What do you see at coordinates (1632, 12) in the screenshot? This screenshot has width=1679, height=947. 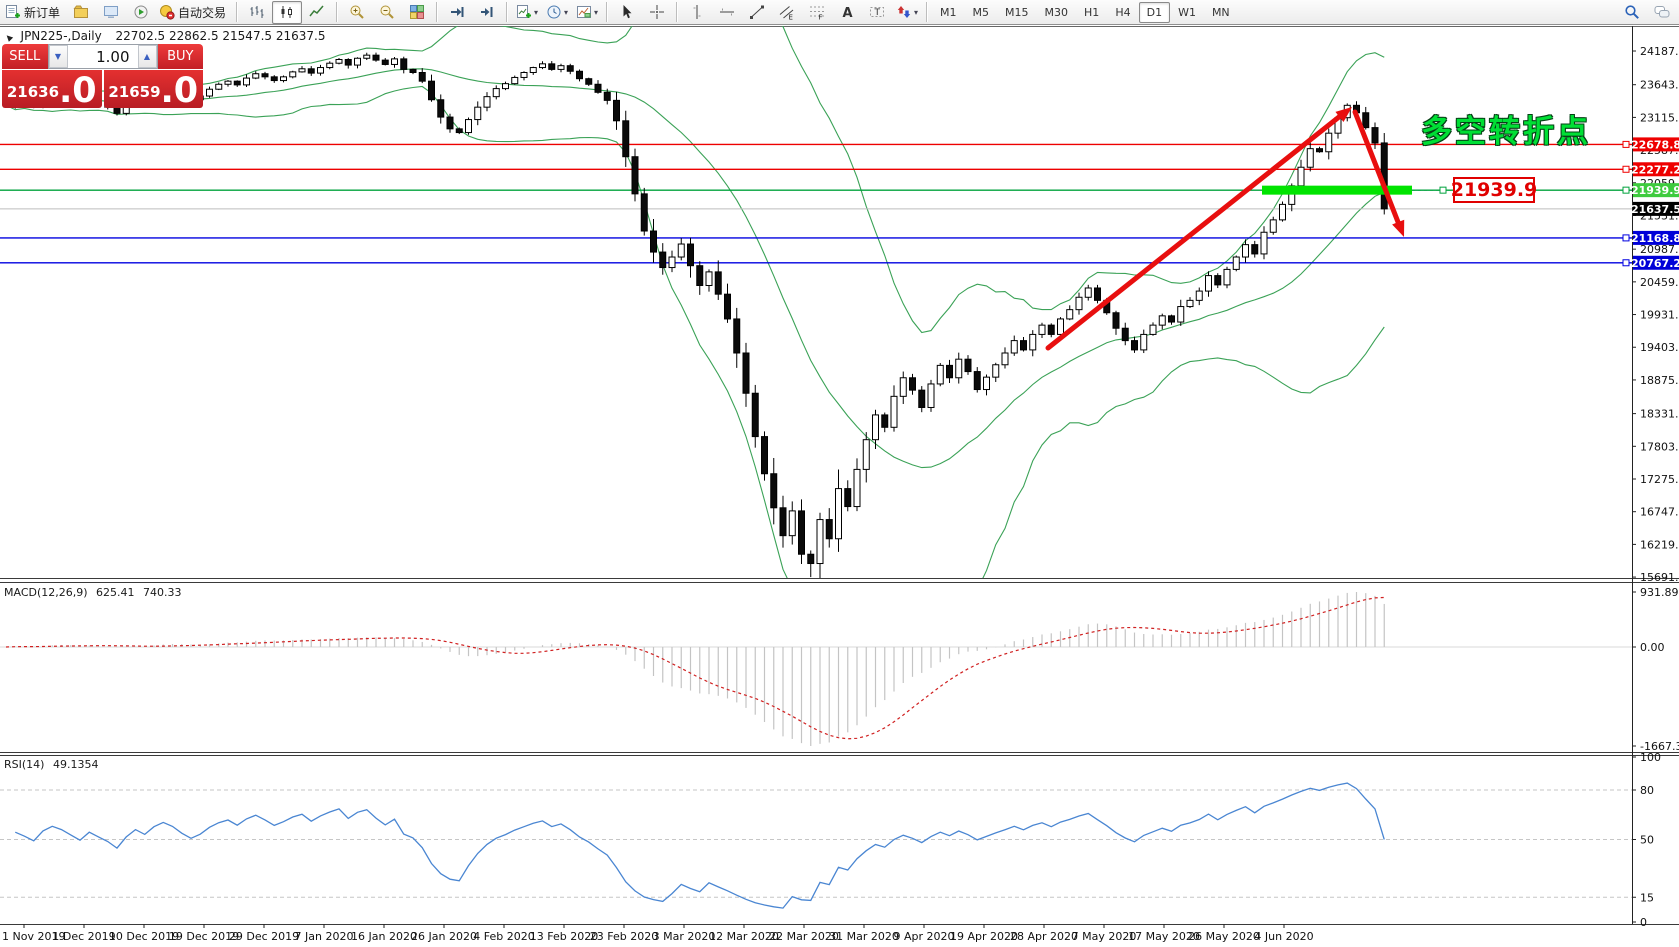 I see `search-button` at bounding box center [1632, 12].